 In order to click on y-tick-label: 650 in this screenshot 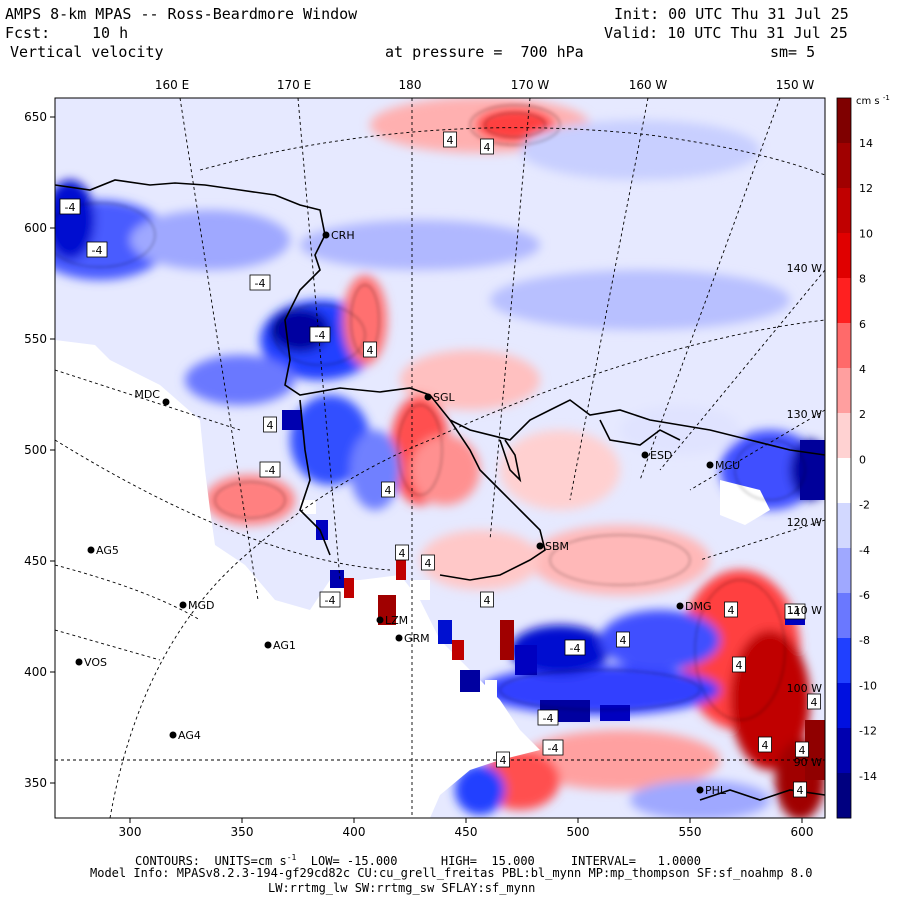, I will do `click(35, 117)`.